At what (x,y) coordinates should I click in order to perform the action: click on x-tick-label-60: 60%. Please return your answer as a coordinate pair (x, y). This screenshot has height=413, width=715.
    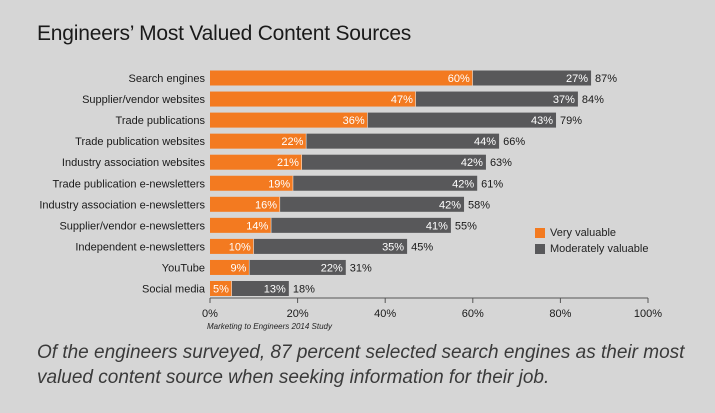
    Looking at the image, I should click on (473, 314).